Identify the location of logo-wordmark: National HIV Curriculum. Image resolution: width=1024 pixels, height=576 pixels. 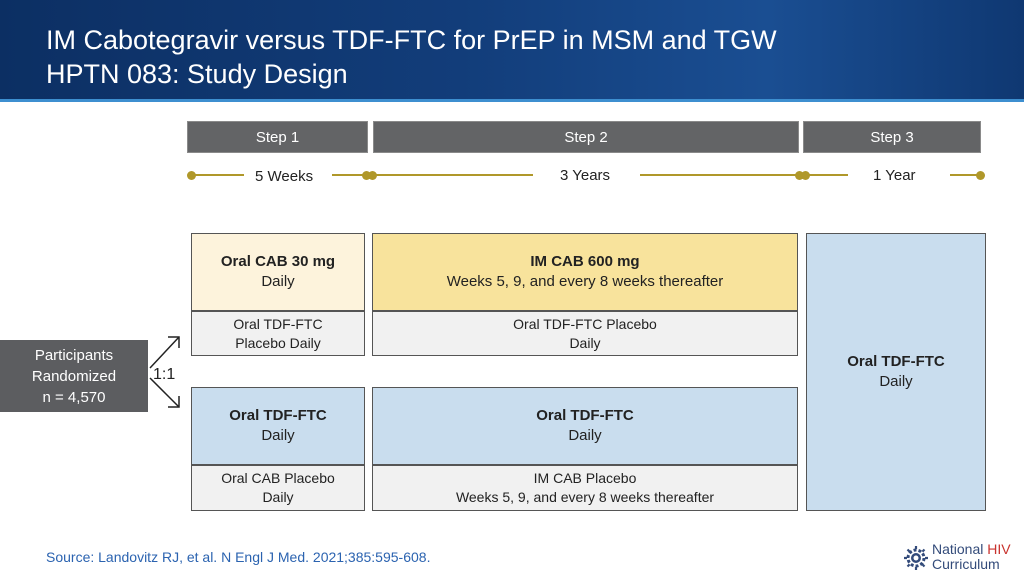
(971, 557).